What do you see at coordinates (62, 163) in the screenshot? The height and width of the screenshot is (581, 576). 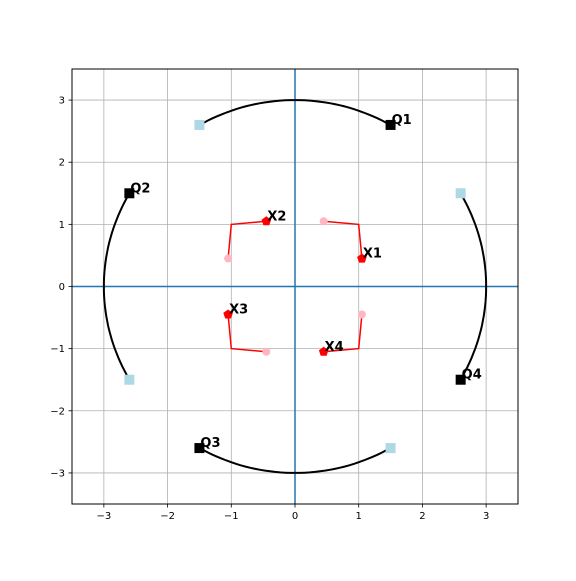 I see `y-tick-label: 2` at bounding box center [62, 163].